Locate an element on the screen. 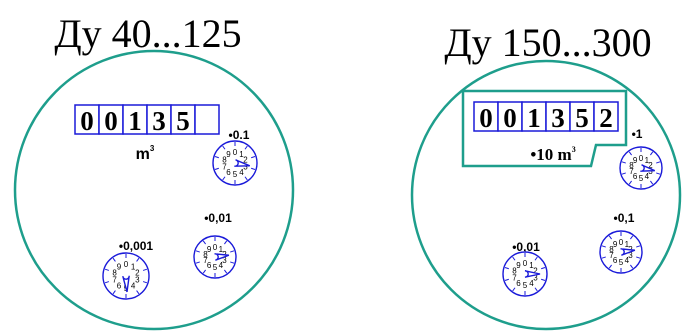 The height and width of the screenshot is (331, 684). right-unit: •10 m3 is located at coordinates (552, 154).